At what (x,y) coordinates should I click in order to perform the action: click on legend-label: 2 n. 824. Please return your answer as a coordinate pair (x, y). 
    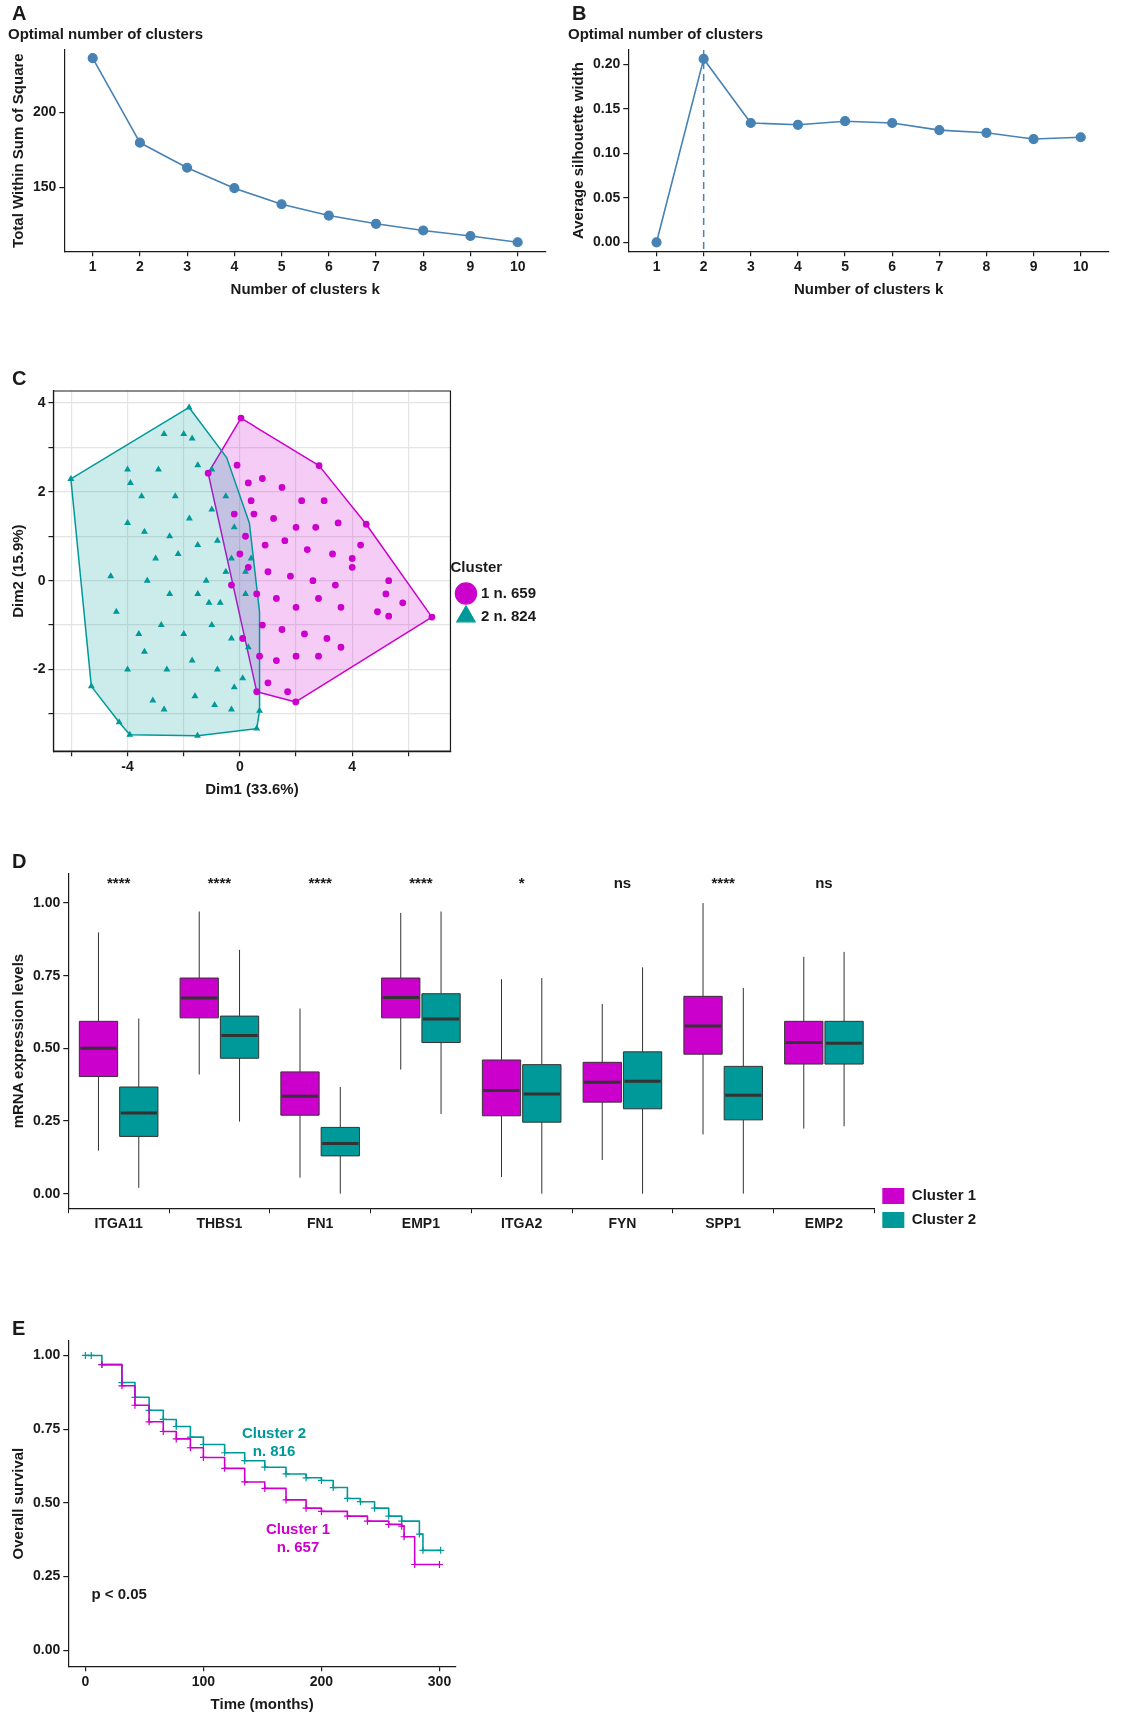
    Looking at the image, I should click on (508, 615).